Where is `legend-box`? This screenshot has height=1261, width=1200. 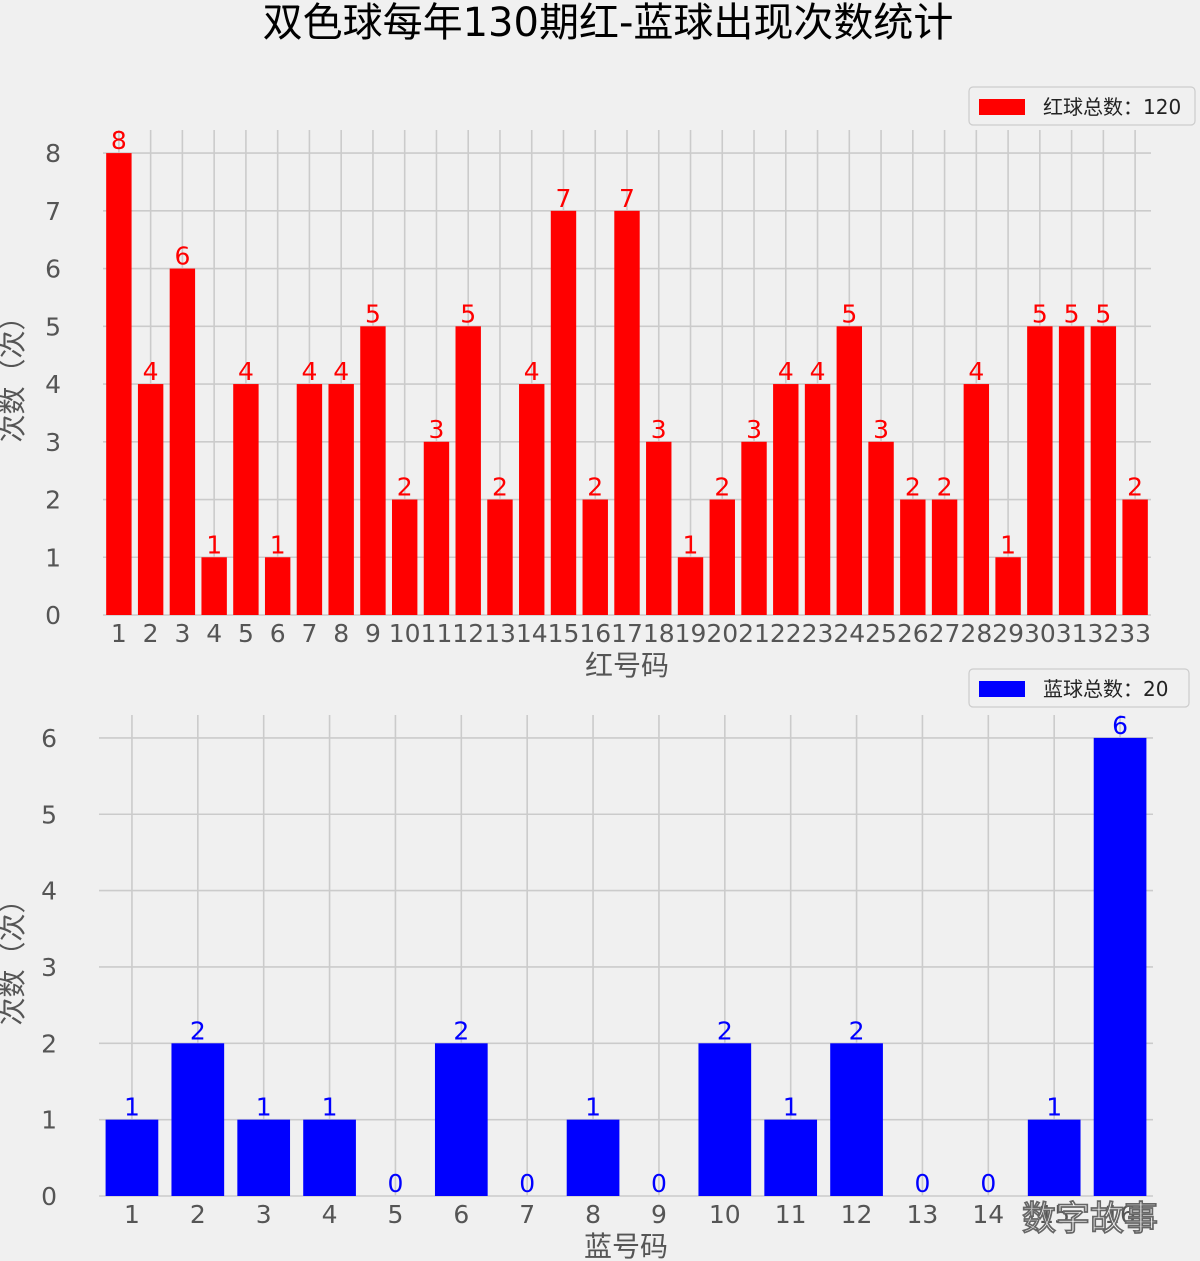
legend-box is located at coordinates (1079, 688).